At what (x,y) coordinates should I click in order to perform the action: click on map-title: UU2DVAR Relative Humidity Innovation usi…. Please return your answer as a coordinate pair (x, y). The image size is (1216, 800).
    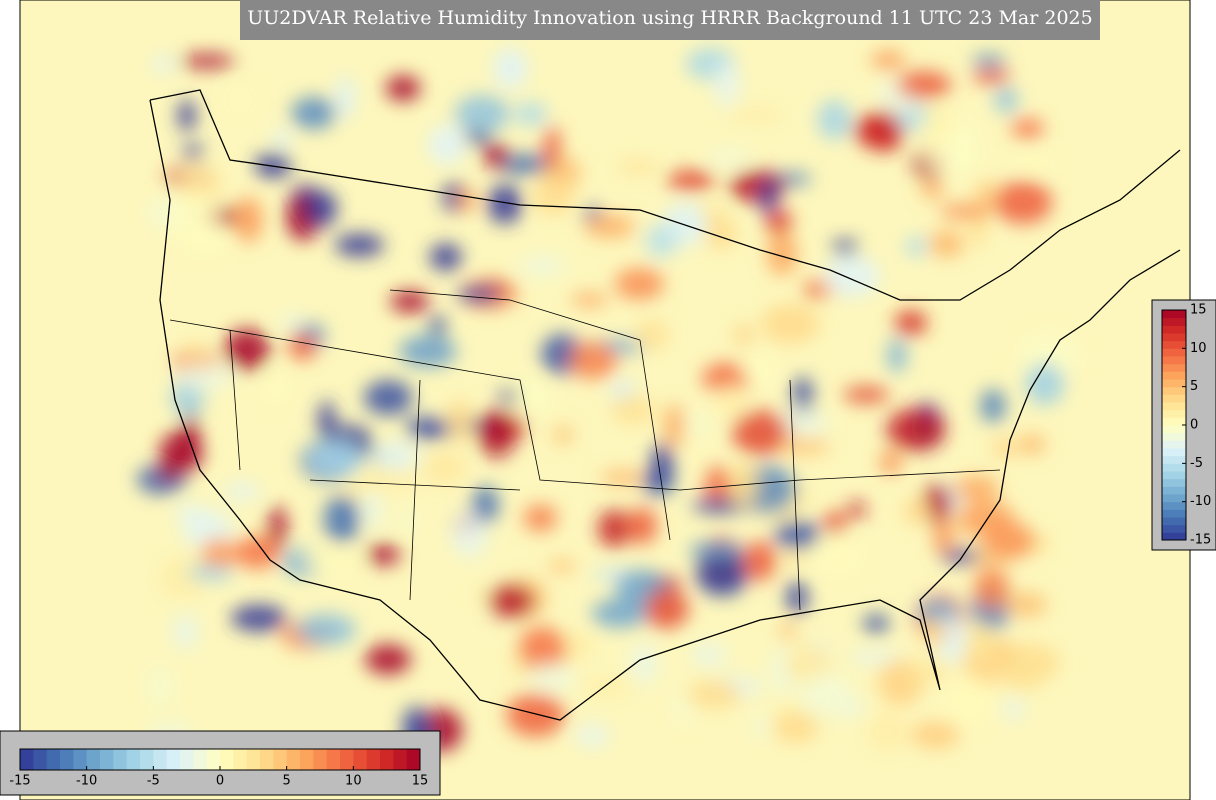
    Looking at the image, I should click on (669, 18).